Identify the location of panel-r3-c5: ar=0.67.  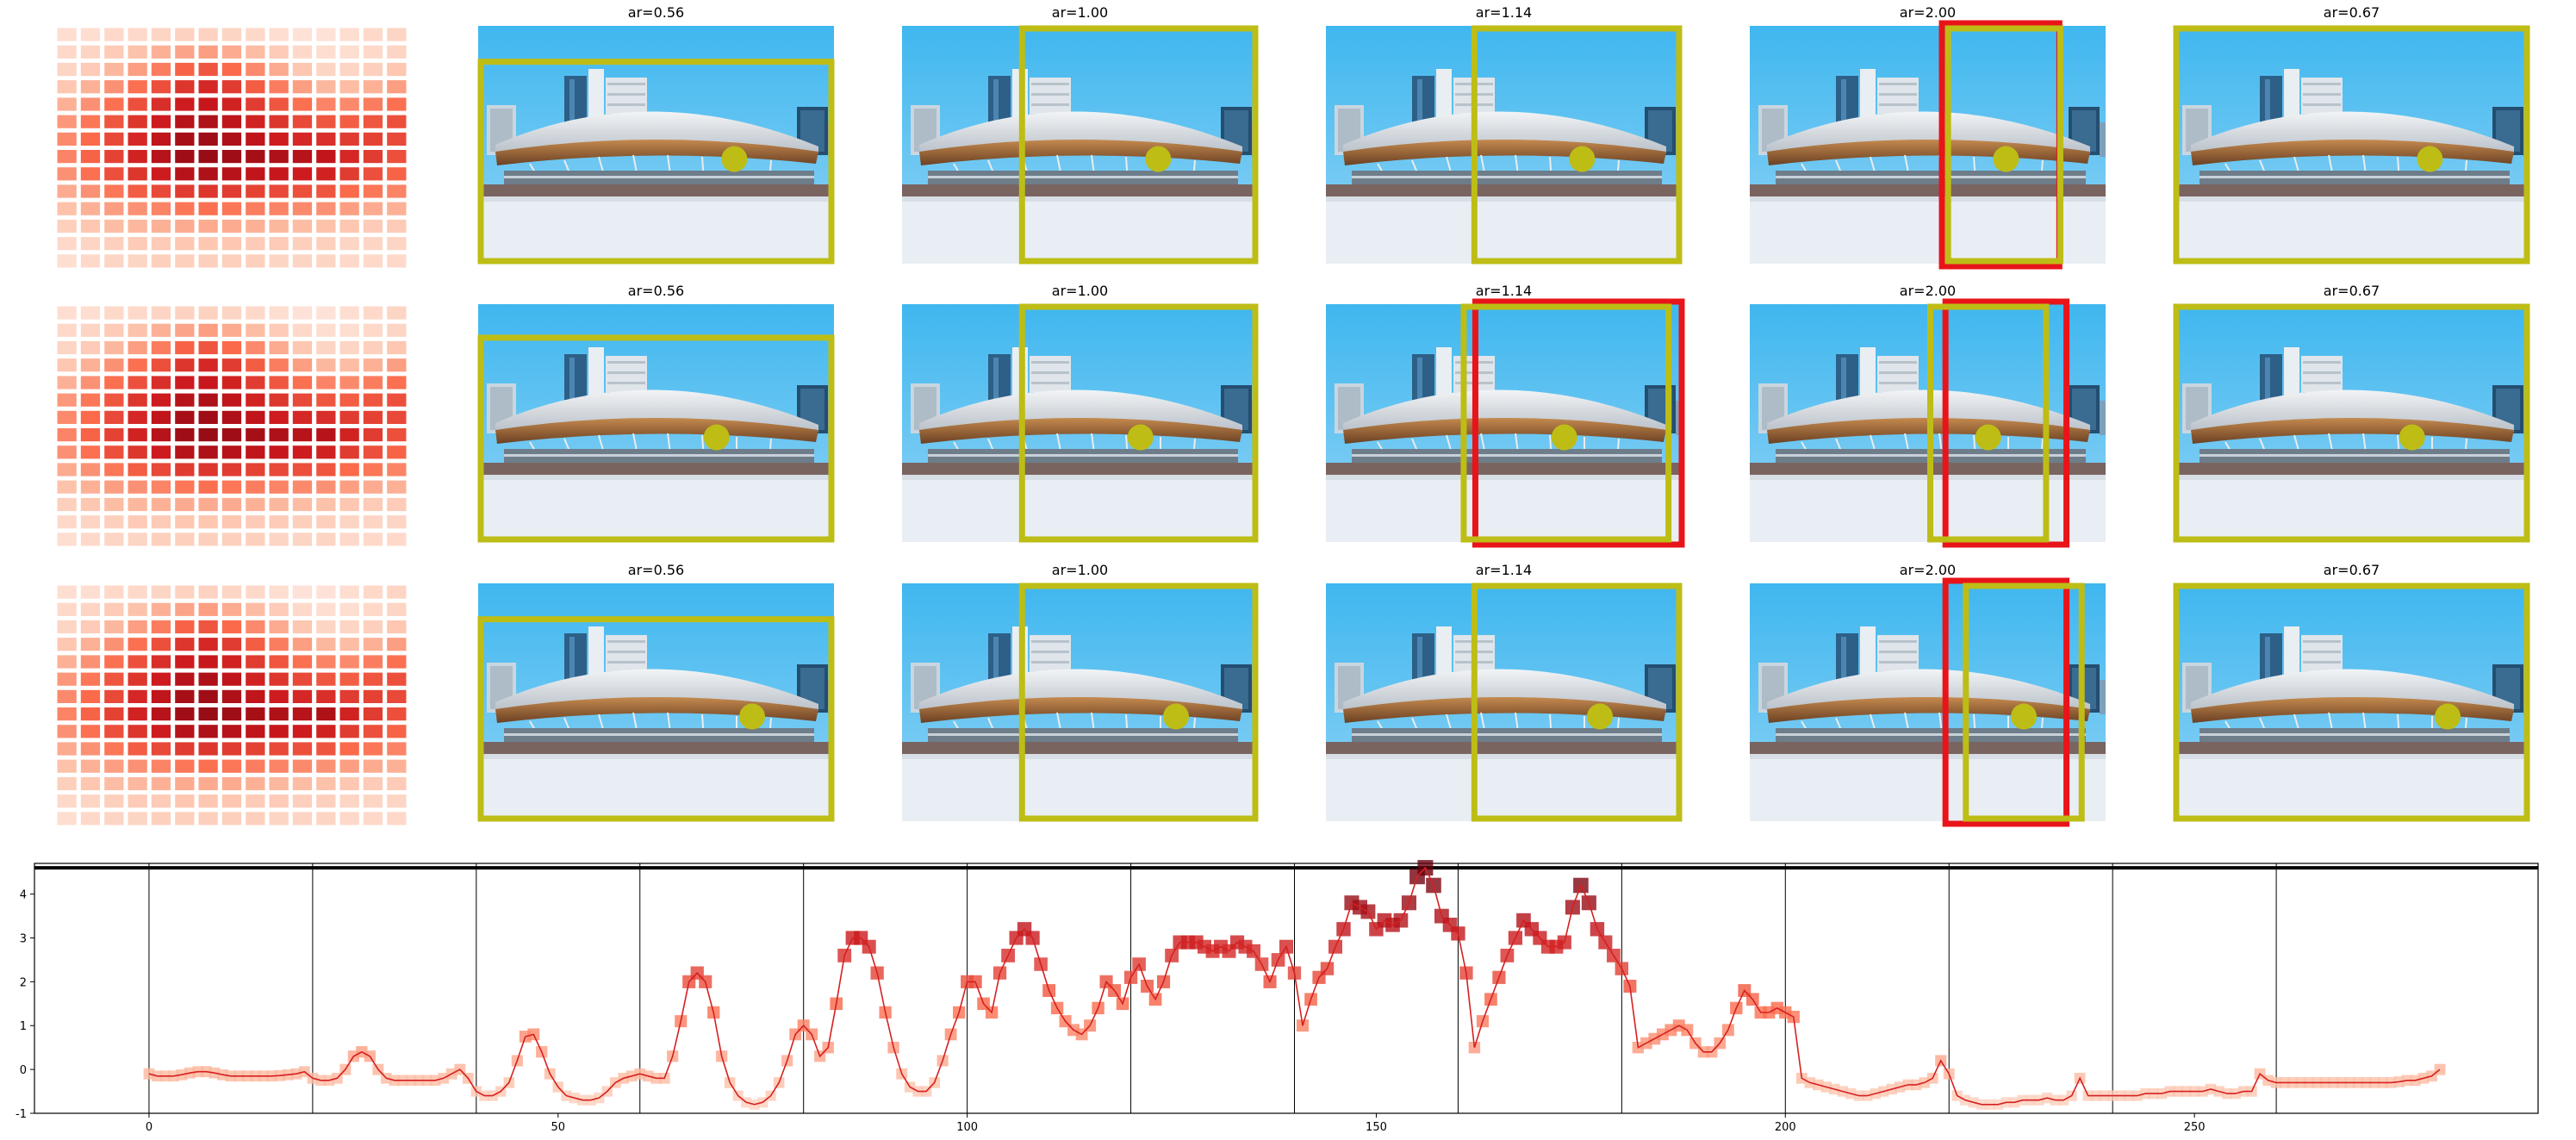
(2352, 692).